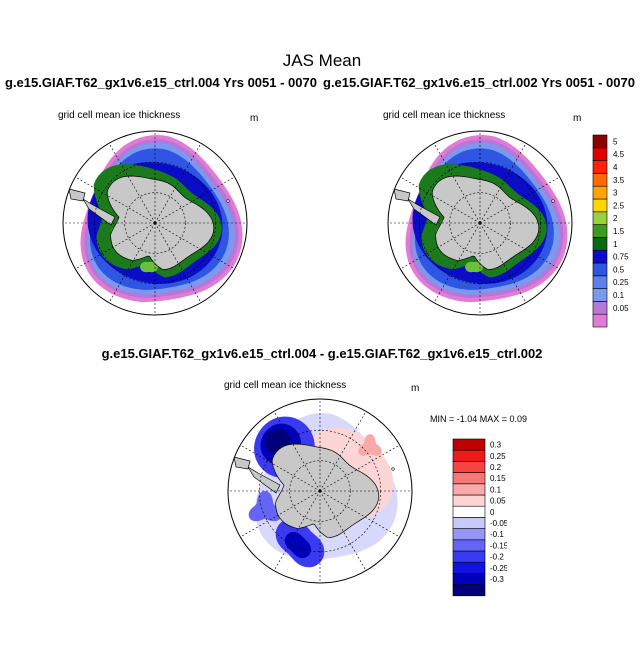 This screenshot has height=645, width=644. What do you see at coordinates (119, 115) in the screenshot?
I see `left-panel-subtitle: grid cell mean ice thickness` at bounding box center [119, 115].